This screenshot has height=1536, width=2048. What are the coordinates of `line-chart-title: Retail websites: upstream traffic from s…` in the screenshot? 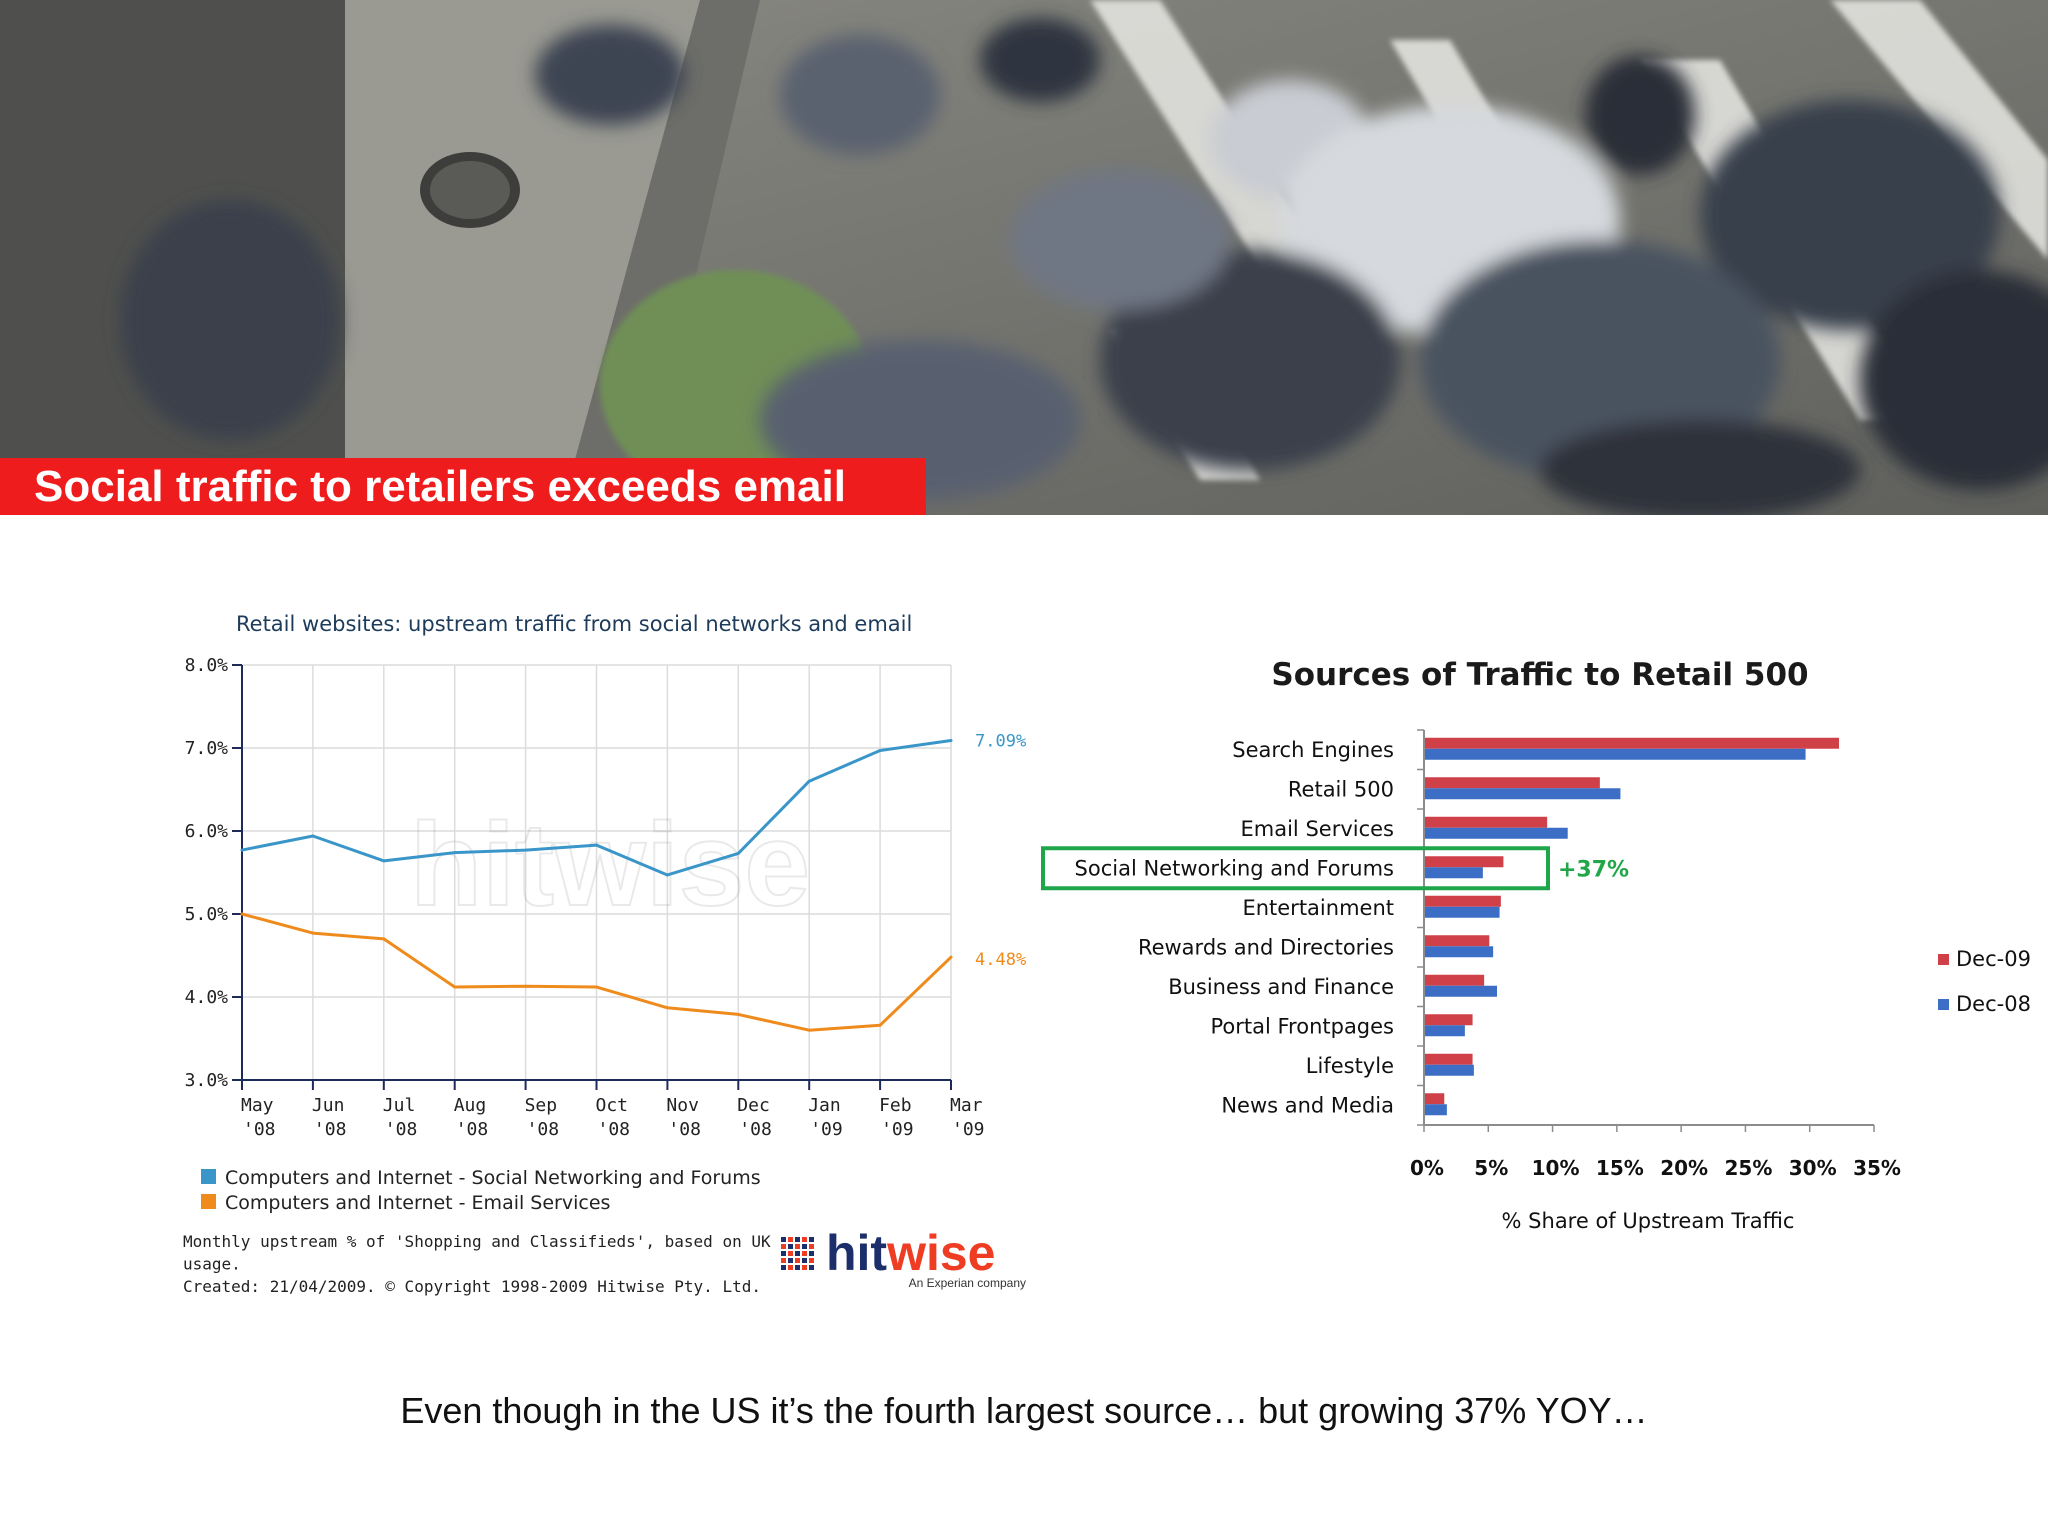 It's located at (574, 624).